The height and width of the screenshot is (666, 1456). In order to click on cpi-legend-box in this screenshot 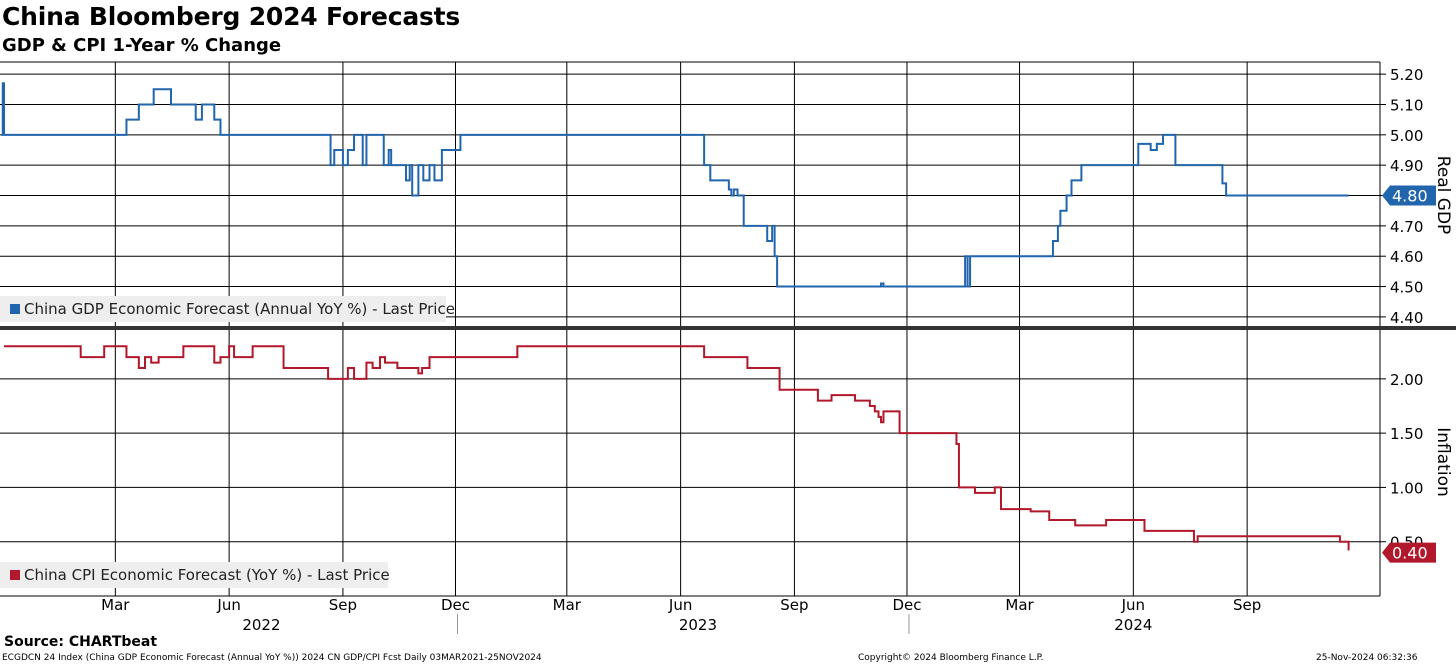, I will do `click(194, 575)`.